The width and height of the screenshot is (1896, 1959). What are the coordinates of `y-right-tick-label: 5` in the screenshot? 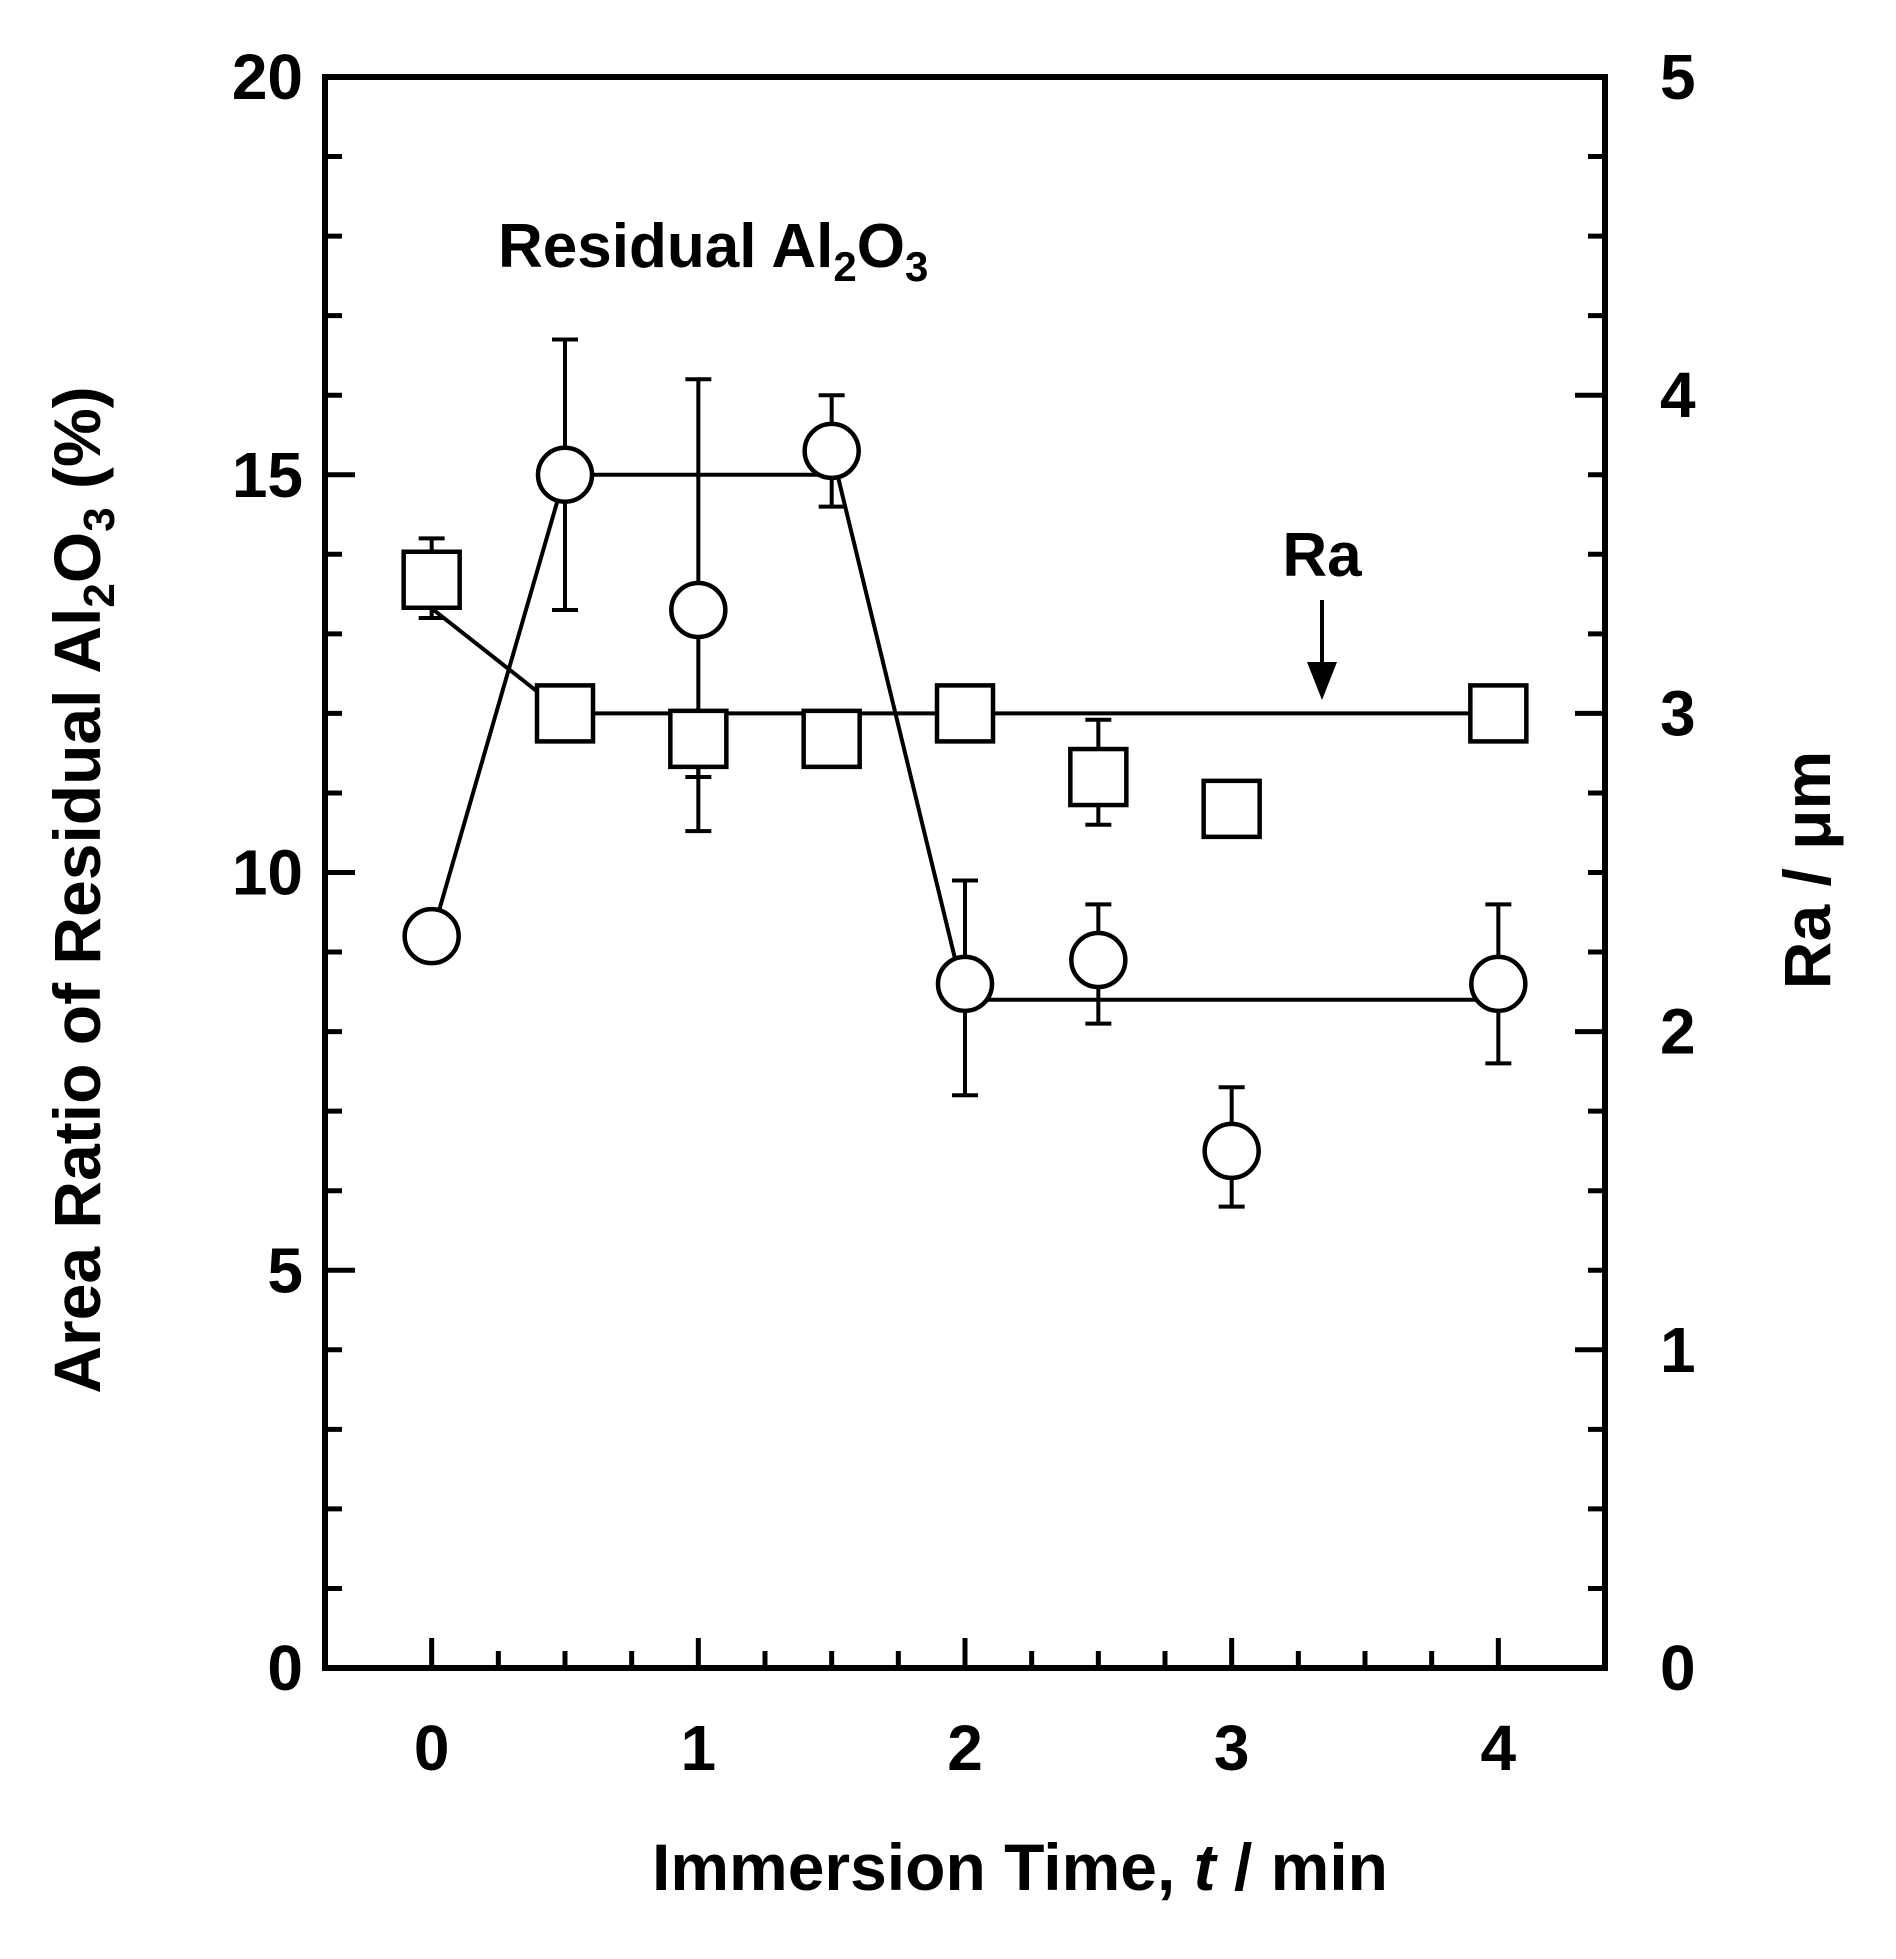 It's located at (1678, 77).